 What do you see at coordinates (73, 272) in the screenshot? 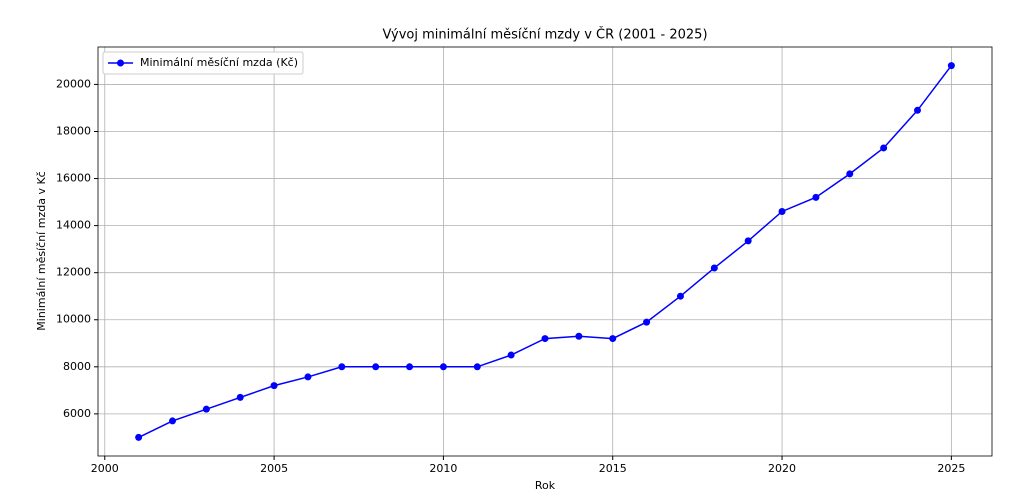
I see `y-tick-label: 12000` at bounding box center [73, 272].